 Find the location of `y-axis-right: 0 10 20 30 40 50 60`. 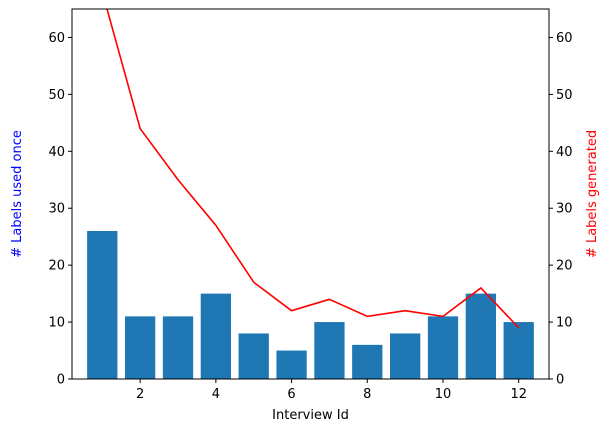

y-axis-right: 0 10 20 30 40 50 60 is located at coordinates (561, 209).